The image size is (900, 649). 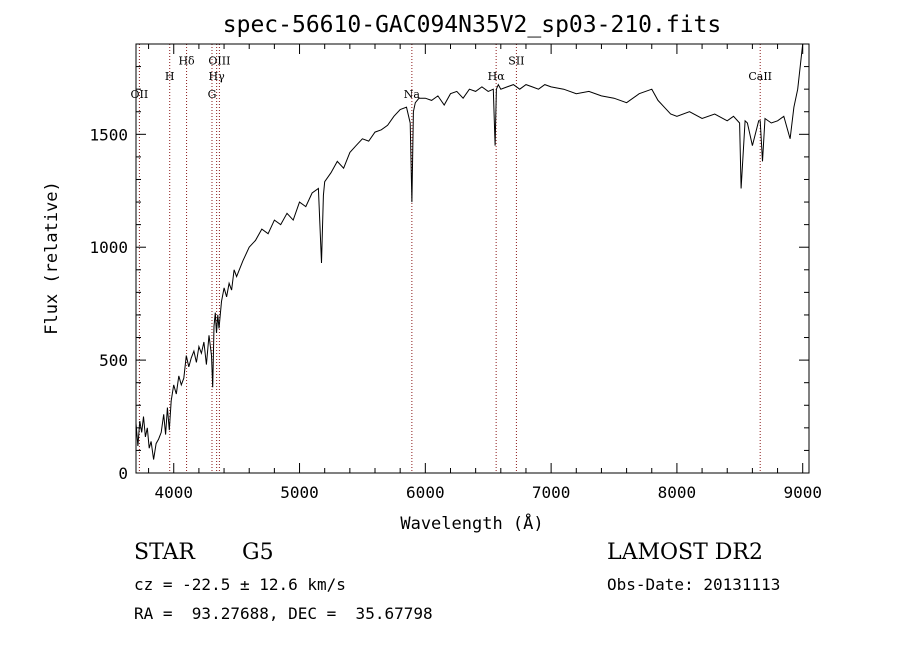 What do you see at coordinates (677, 492) in the screenshot?
I see `x-tick-label: 8000` at bounding box center [677, 492].